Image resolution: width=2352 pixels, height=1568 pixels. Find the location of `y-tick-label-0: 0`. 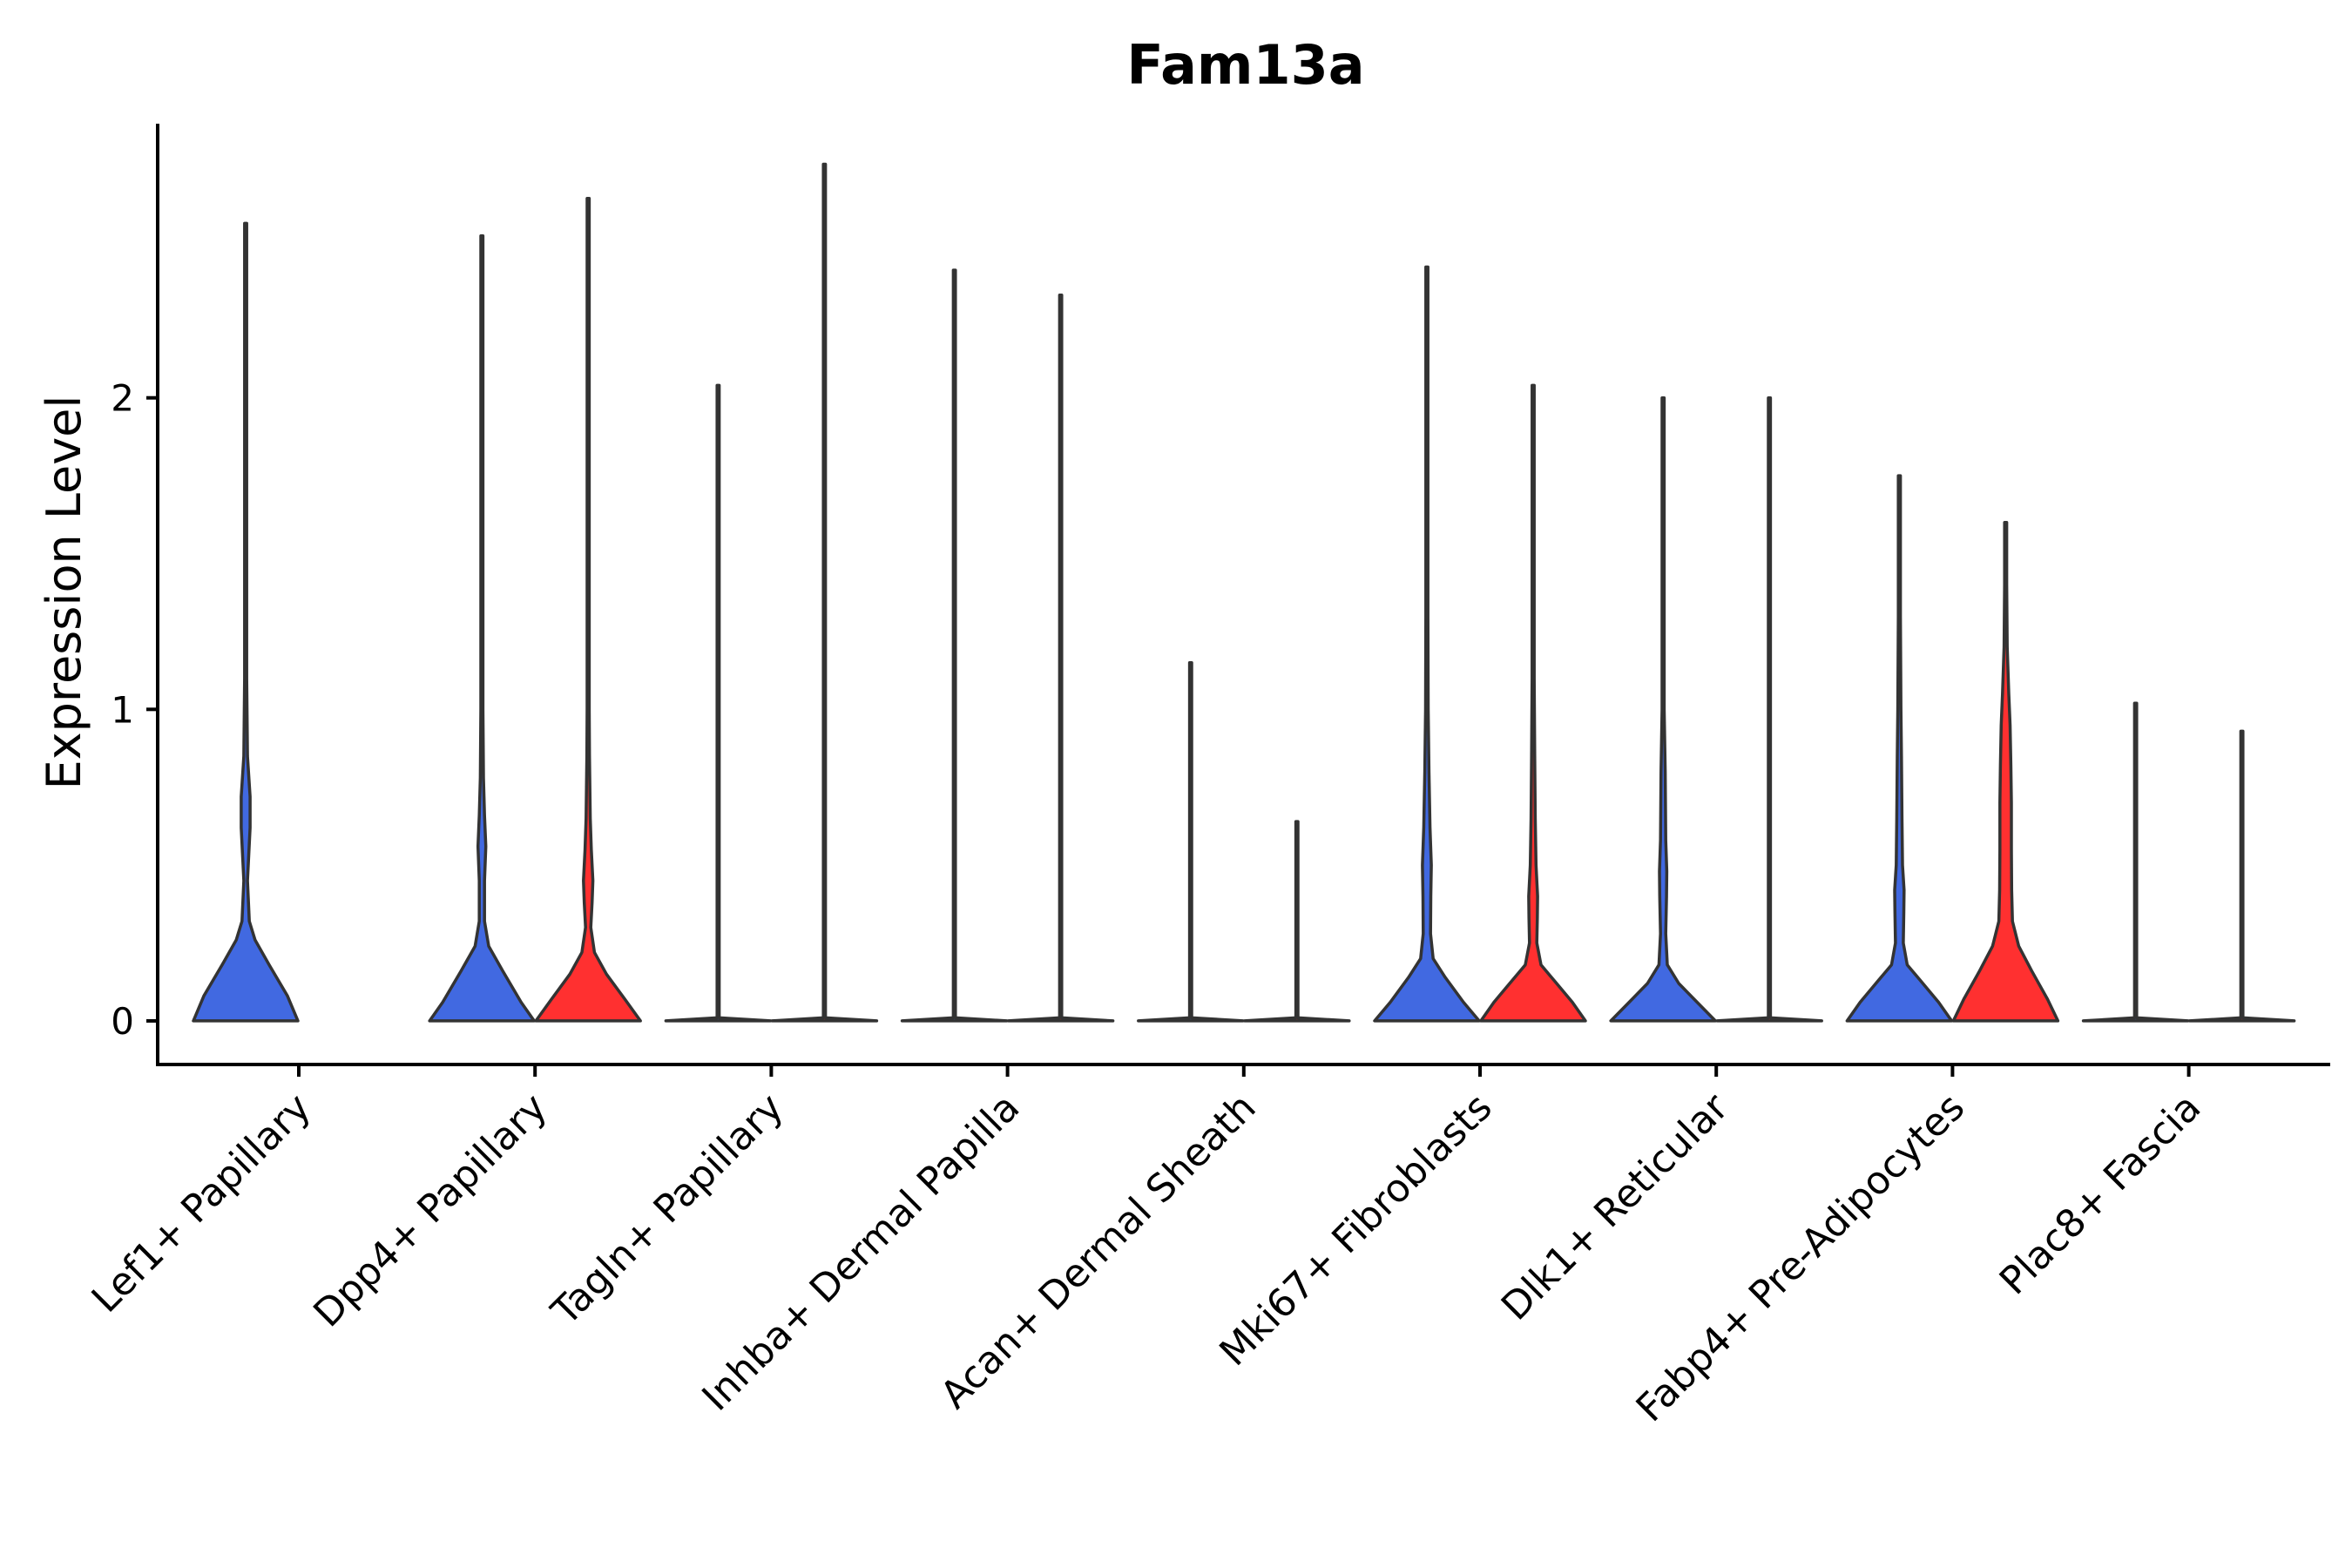

y-tick-label-0: 0 is located at coordinates (122, 1022).